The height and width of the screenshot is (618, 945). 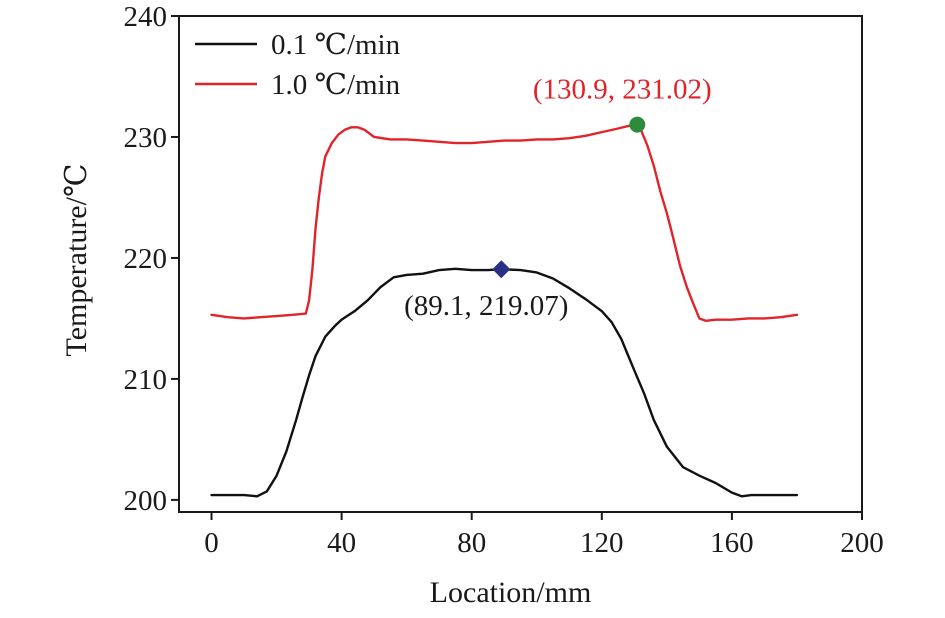 What do you see at coordinates (341, 543) in the screenshot?
I see `x-tick-label: 40` at bounding box center [341, 543].